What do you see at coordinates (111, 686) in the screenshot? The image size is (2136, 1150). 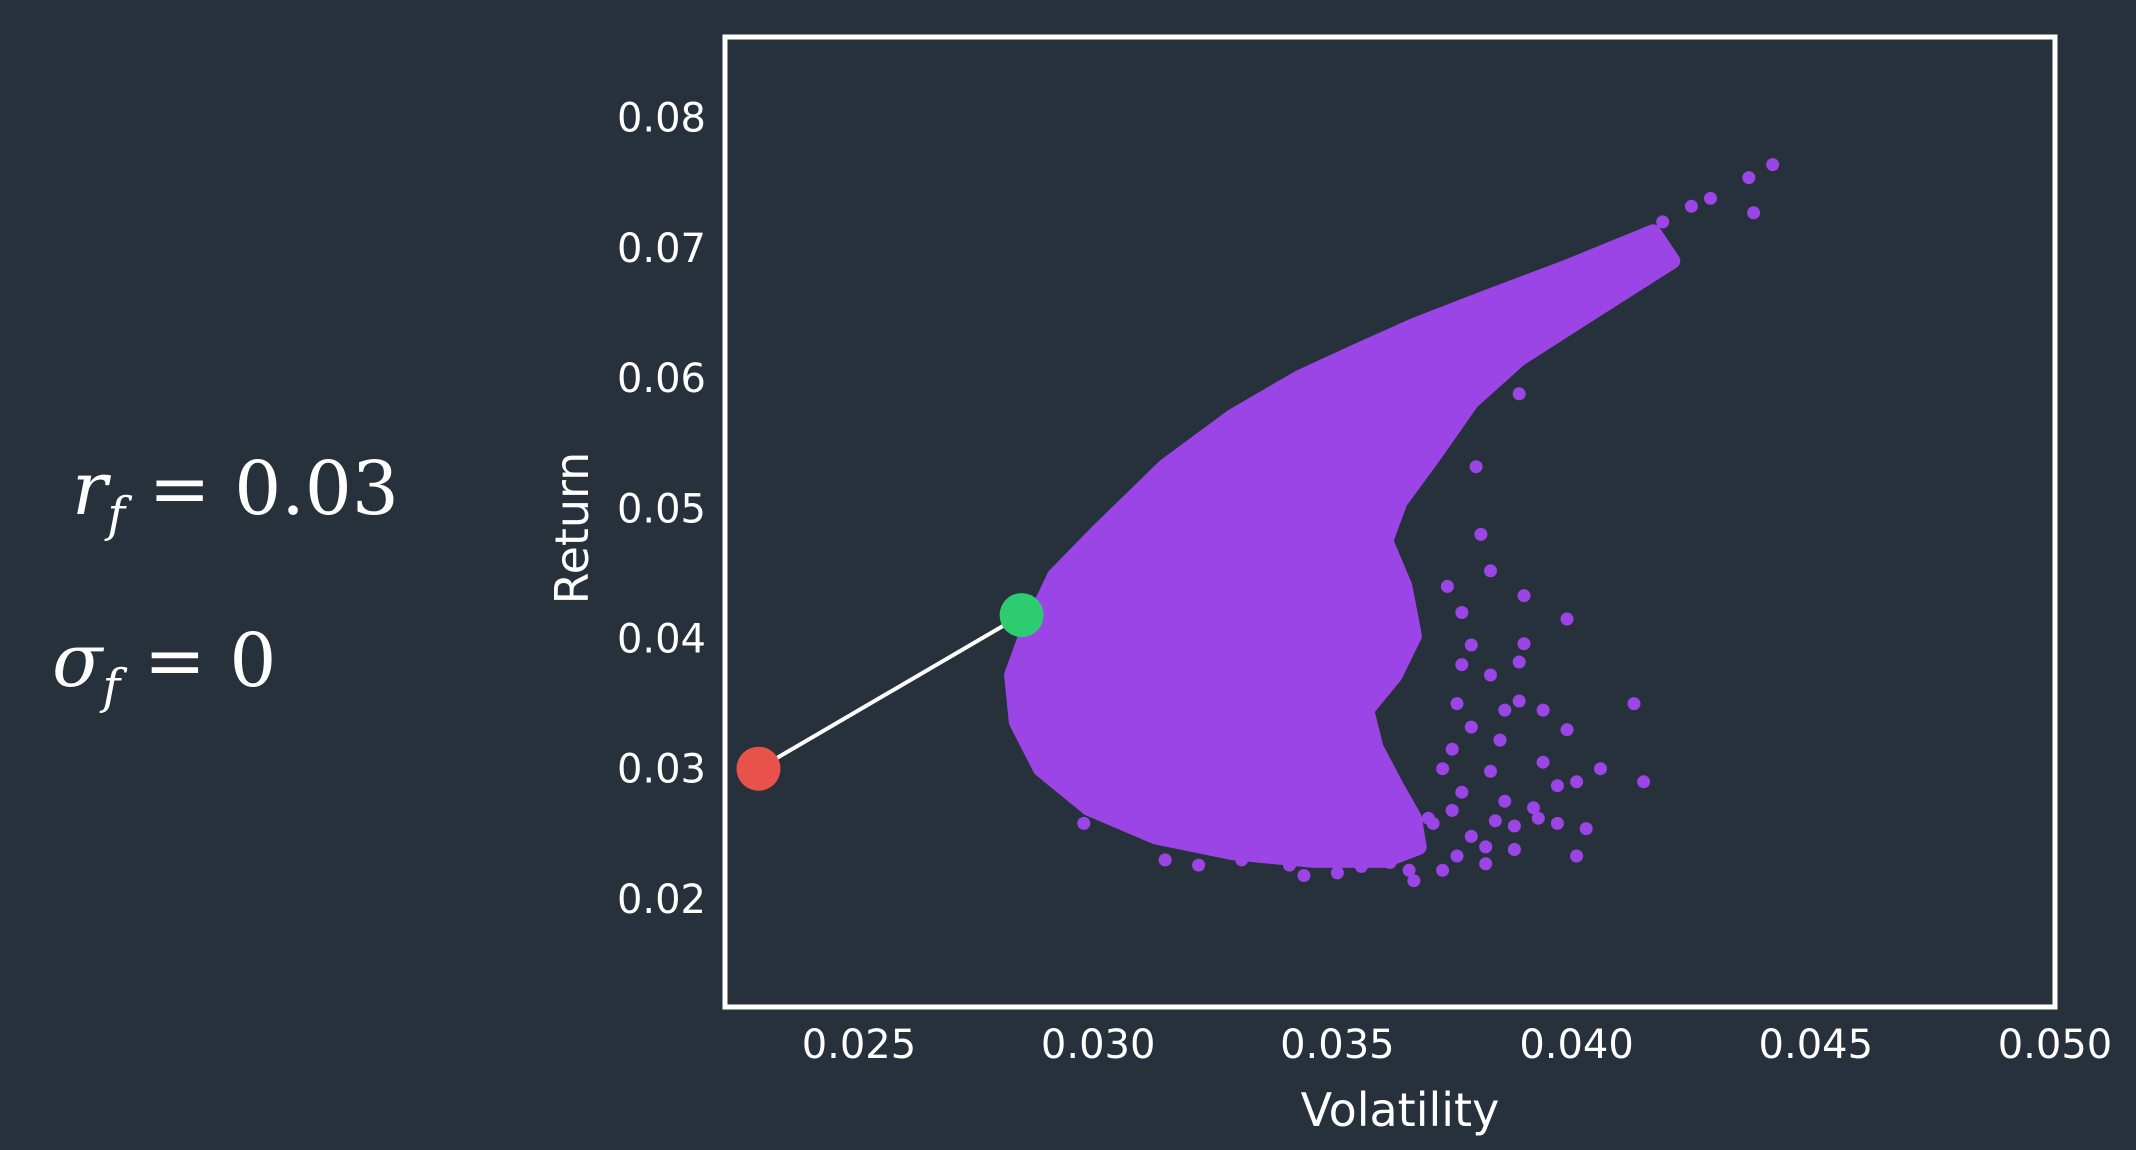 I see `volatility-subscript: f` at bounding box center [111, 686].